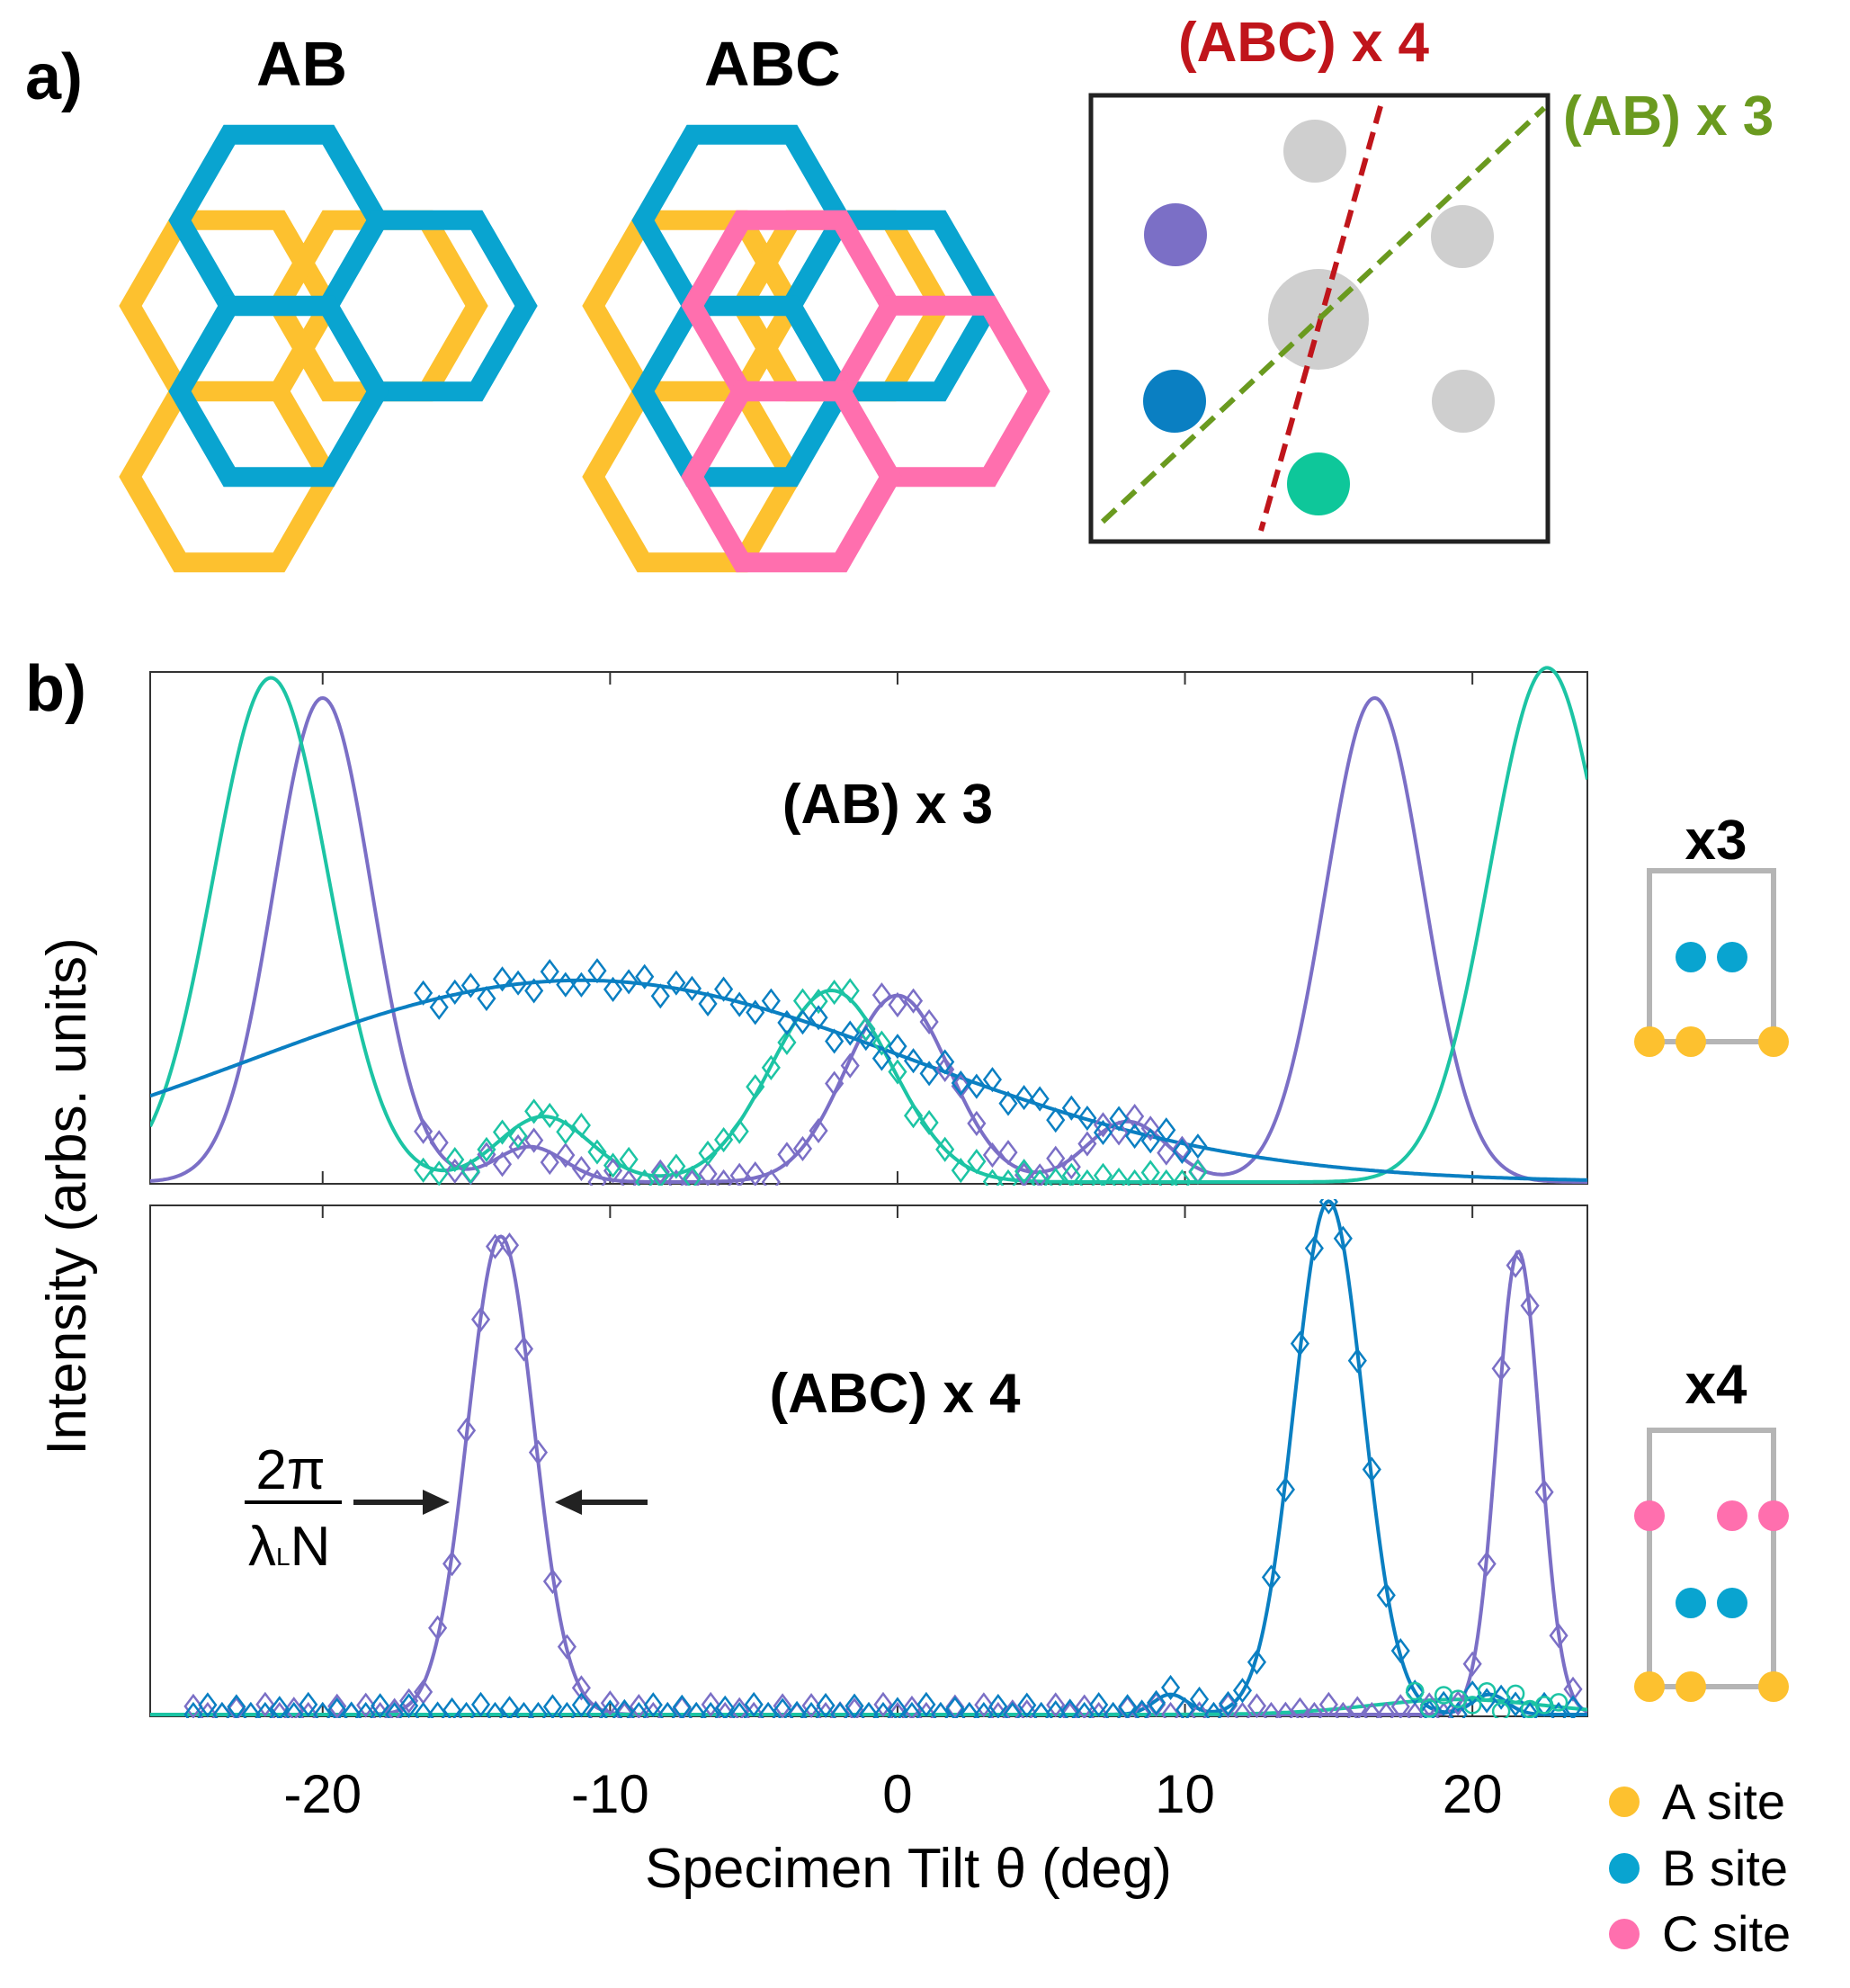 The width and height of the screenshot is (1850, 1988). I want to click on left-arrow-head, so click(436, 1502).